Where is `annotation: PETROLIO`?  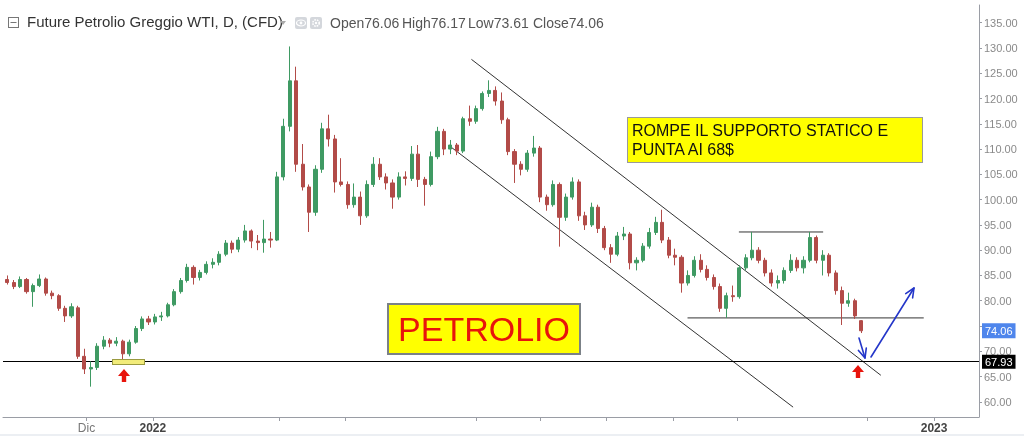 annotation: PETROLIO is located at coordinates (484, 329).